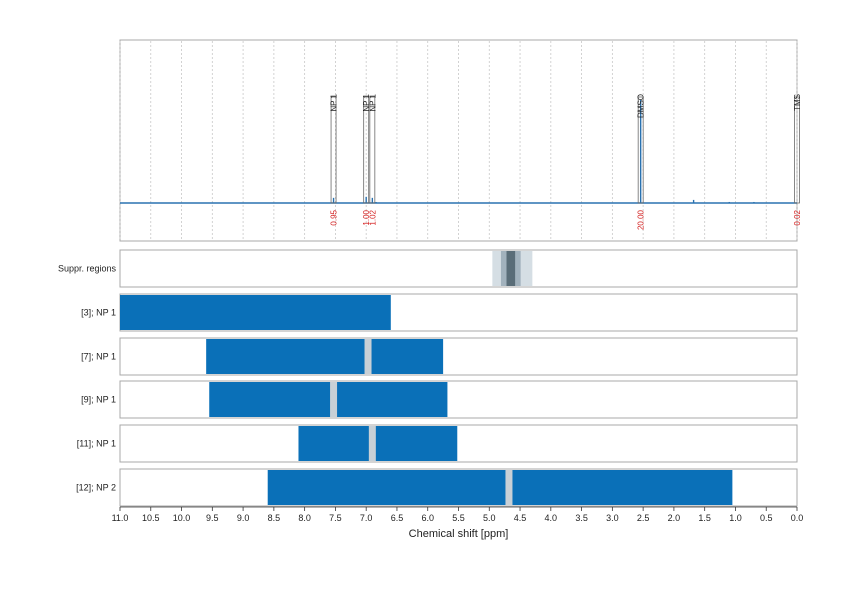 This screenshot has width=842, height=600. I want to click on x-tick-label: 9.0, so click(243, 518).